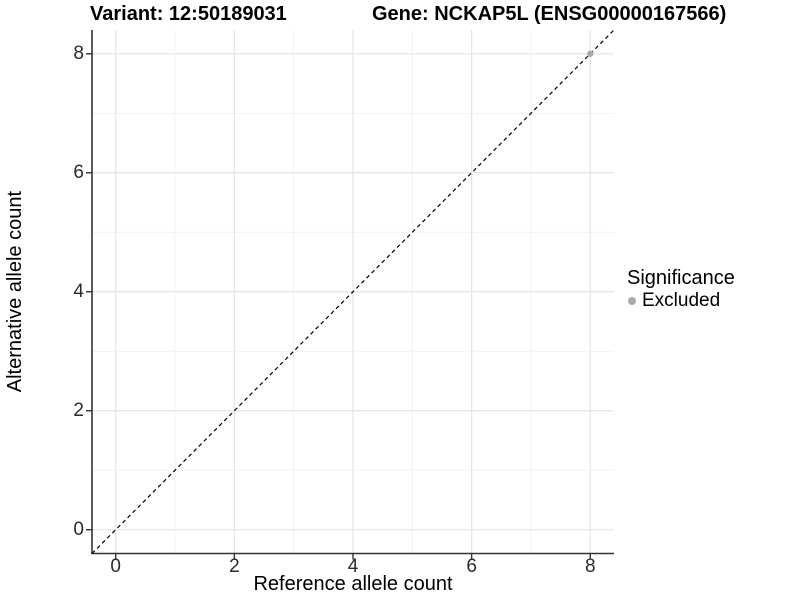  What do you see at coordinates (590, 53) in the screenshot?
I see `data-point` at bounding box center [590, 53].